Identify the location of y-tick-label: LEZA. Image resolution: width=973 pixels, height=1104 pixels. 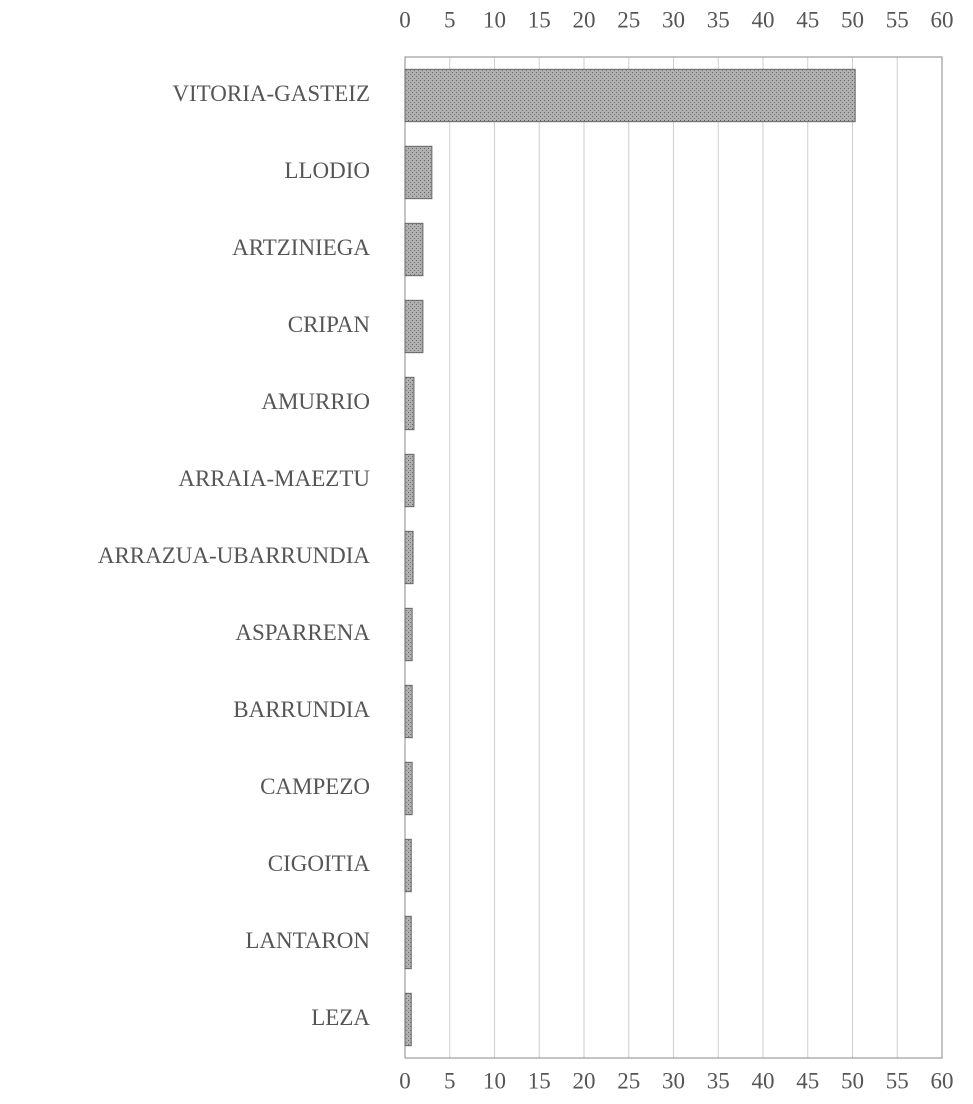
(340, 1017).